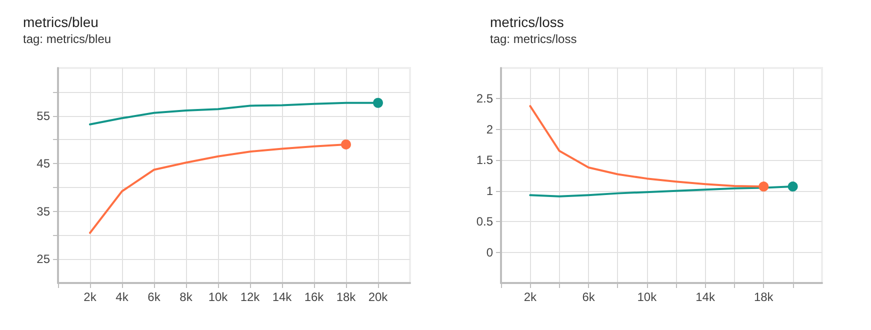  What do you see at coordinates (314, 297) in the screenshot?
I see `x-tick-label: 16k` at bounding box center [314, 297].